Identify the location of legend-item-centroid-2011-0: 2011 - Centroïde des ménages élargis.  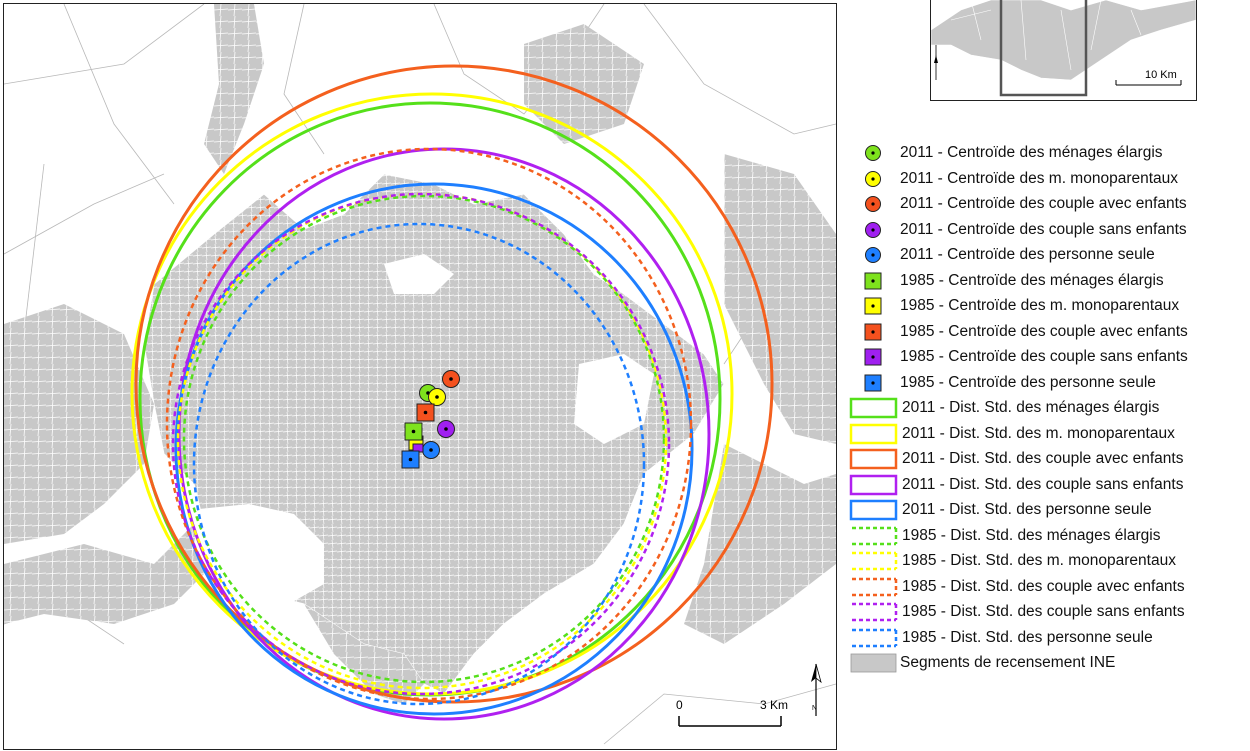
(1005, 153).